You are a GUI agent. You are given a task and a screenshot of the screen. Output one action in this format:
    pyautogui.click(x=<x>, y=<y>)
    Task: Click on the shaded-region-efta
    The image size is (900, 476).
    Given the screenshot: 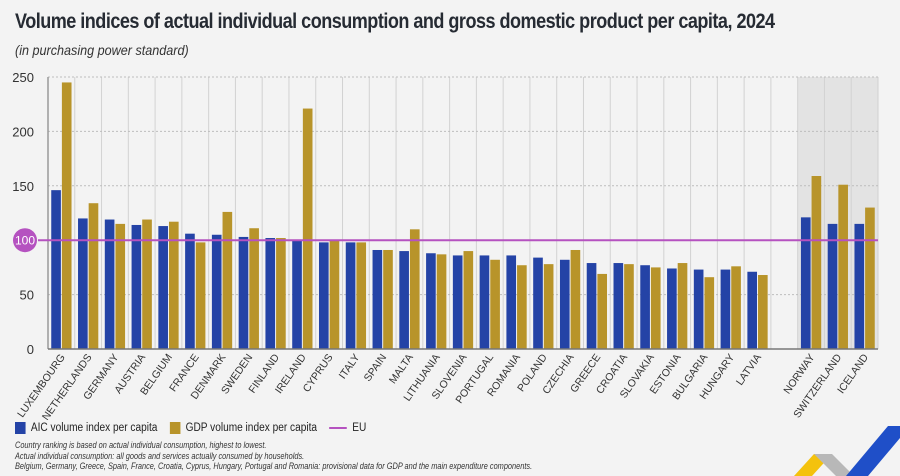 What is the action you would take?
    pyautogui.click(x=837, y=213)
    